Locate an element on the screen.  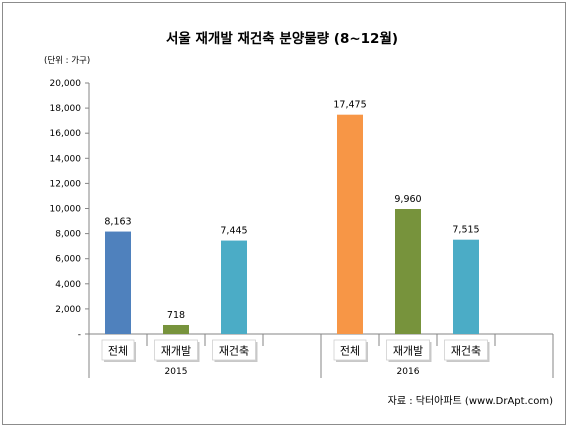
y-tick-label: - is located at coordinates (79, 335).